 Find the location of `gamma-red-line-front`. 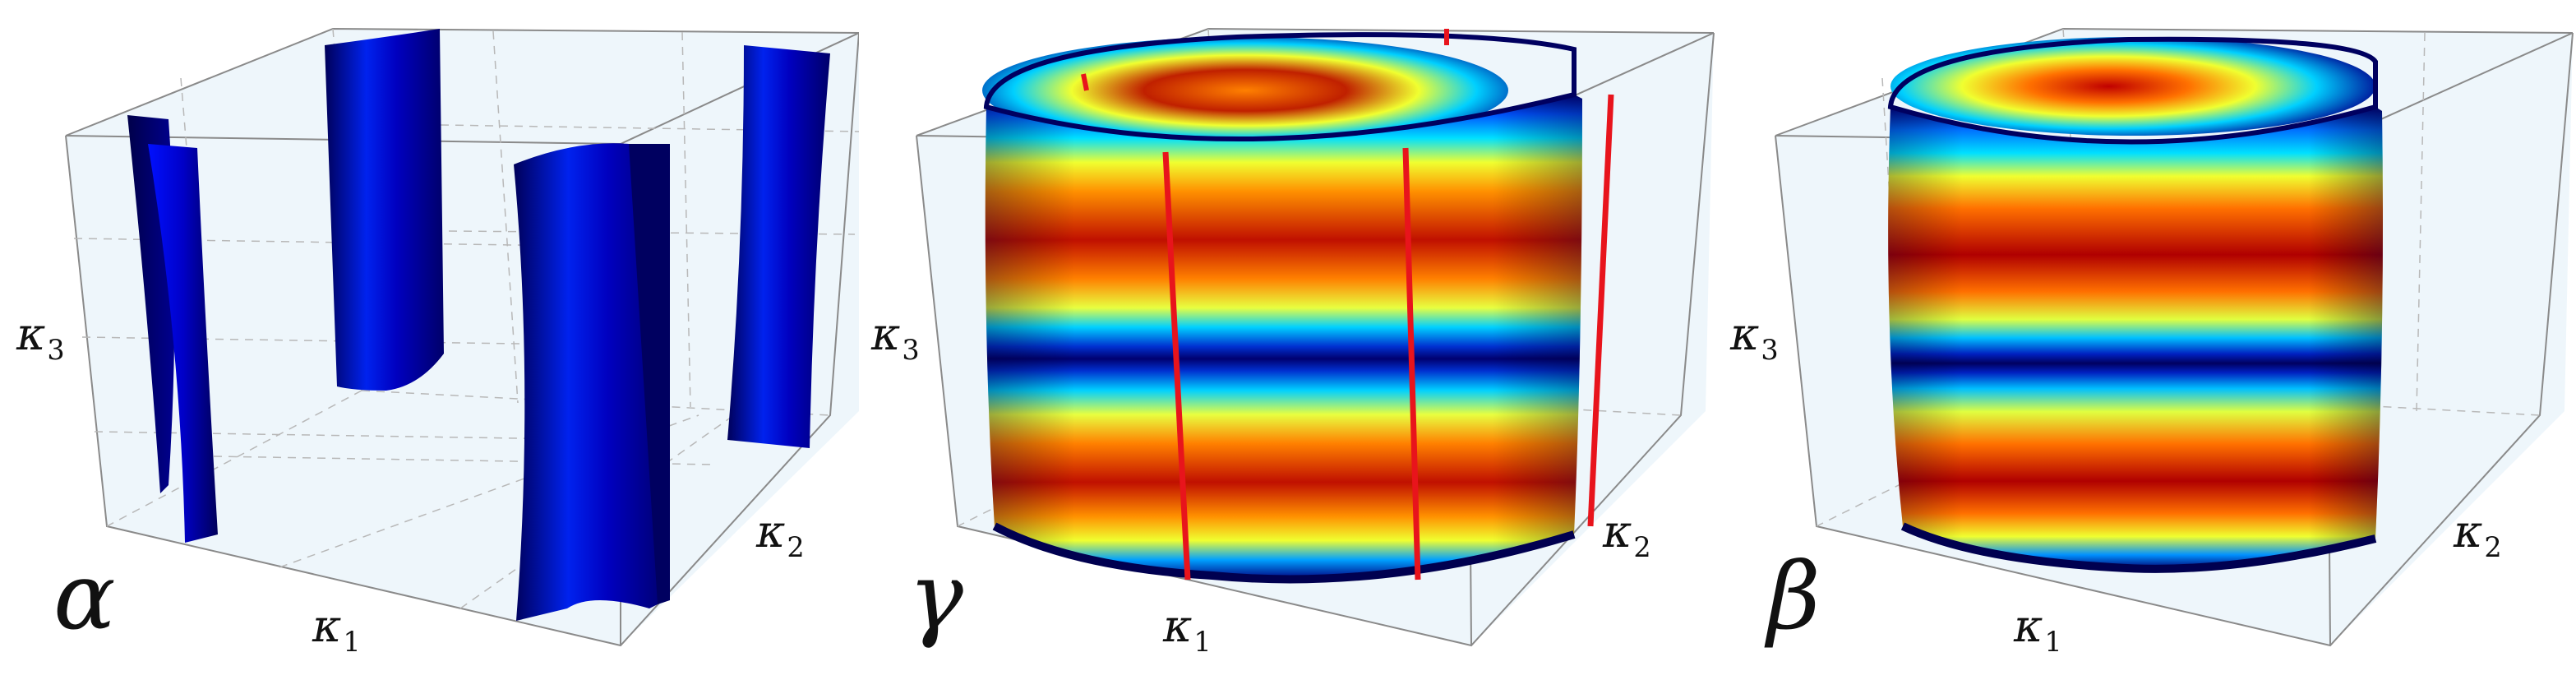

gamma-red-line-front is located at coordinates (1412, 364).